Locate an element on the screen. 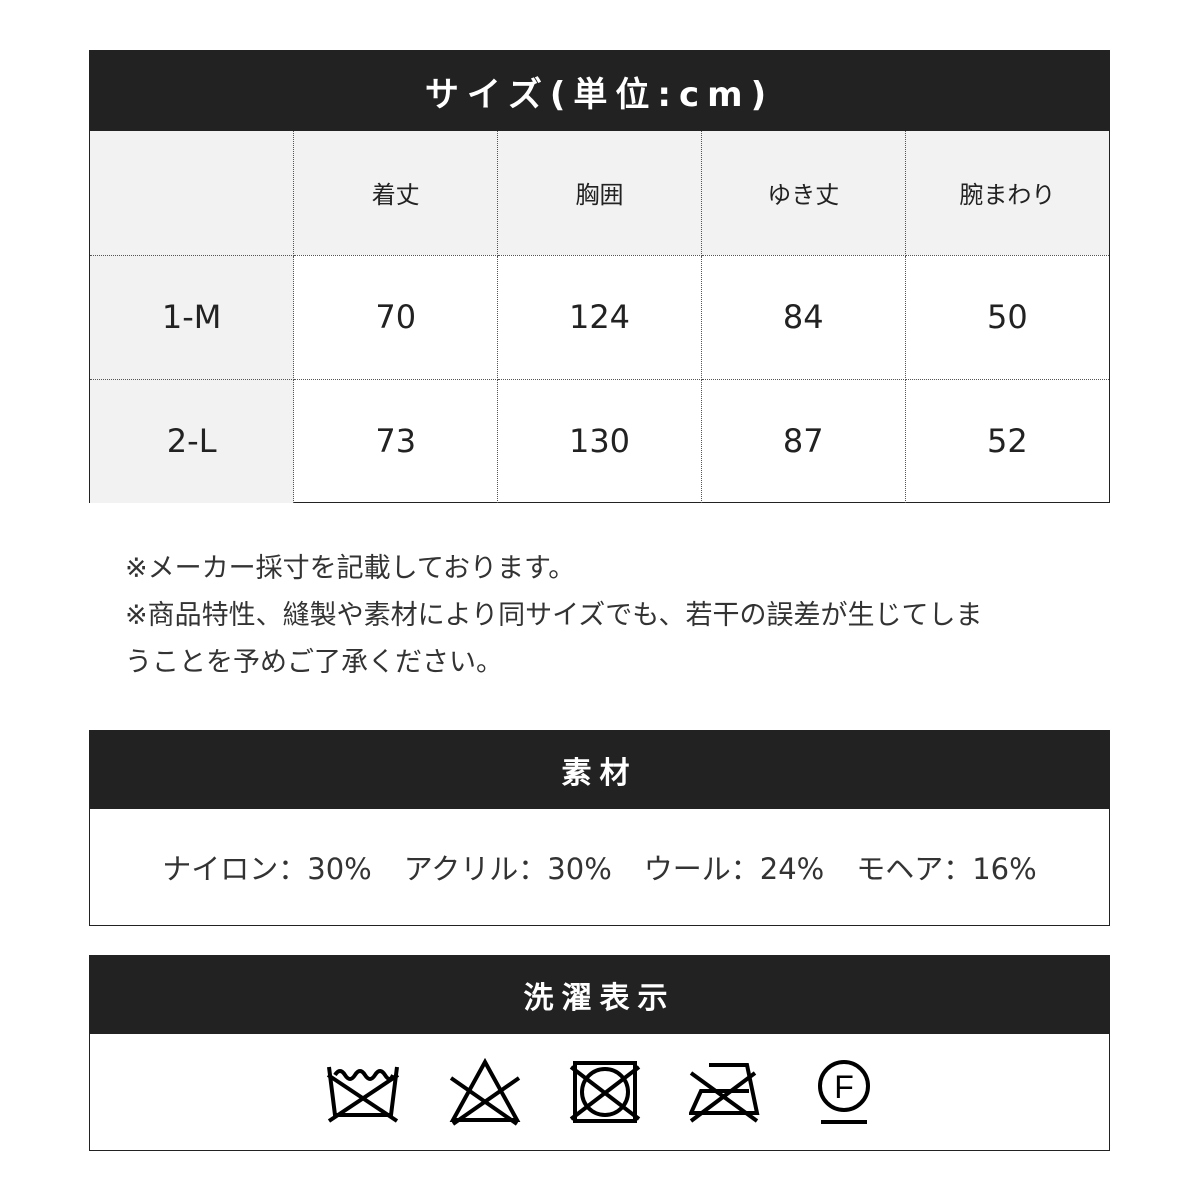 The image size is (1200, 1200). table-header-row: 着丈 胸囲 ゆき丈 腕まわり is located at coordinates (599, 193).